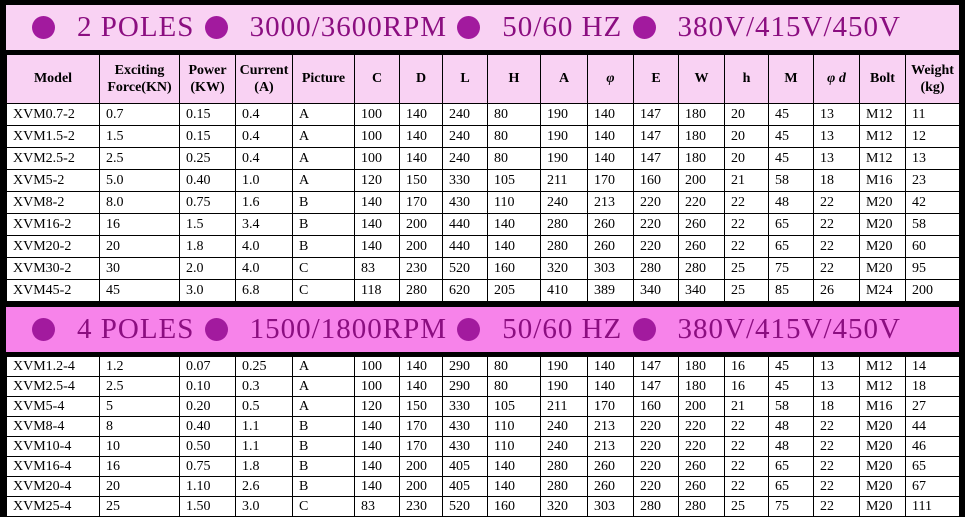 The height and width of the screenshot is (517, 965). I want to click on value-cell: 440, so click(465, 246).